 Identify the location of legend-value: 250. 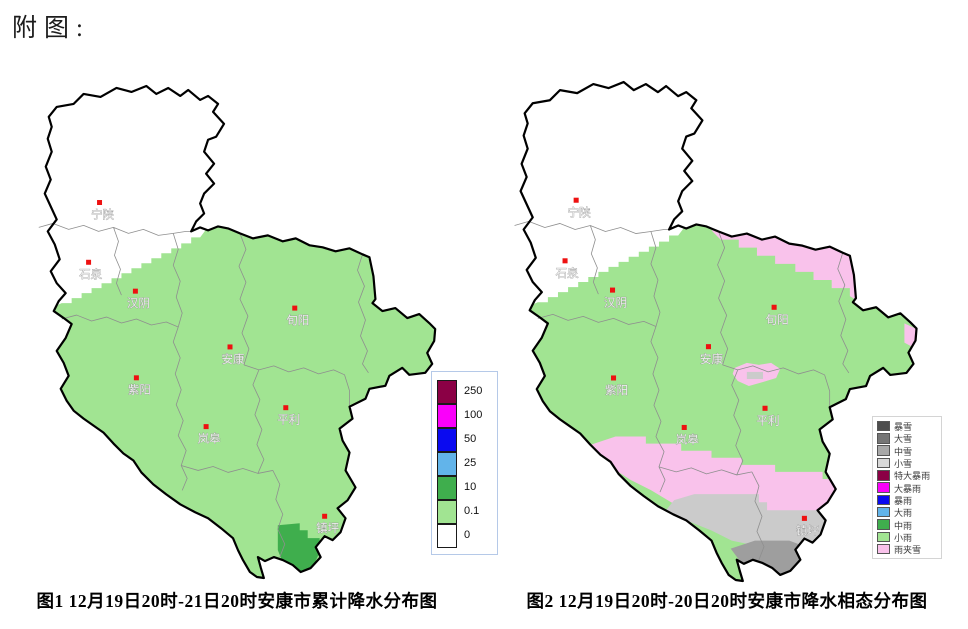
(473, 391).